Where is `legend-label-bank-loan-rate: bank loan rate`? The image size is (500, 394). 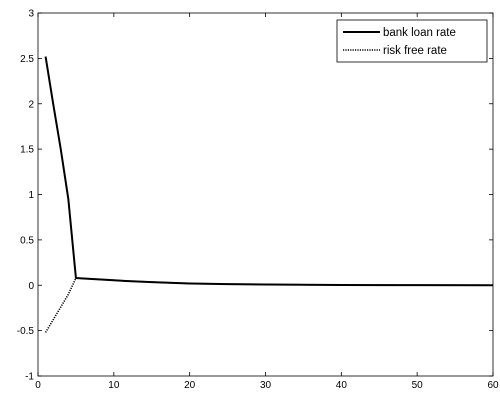 legend-label-bank-loan-rate: bank loan rate is located at coordinates (419, 33).